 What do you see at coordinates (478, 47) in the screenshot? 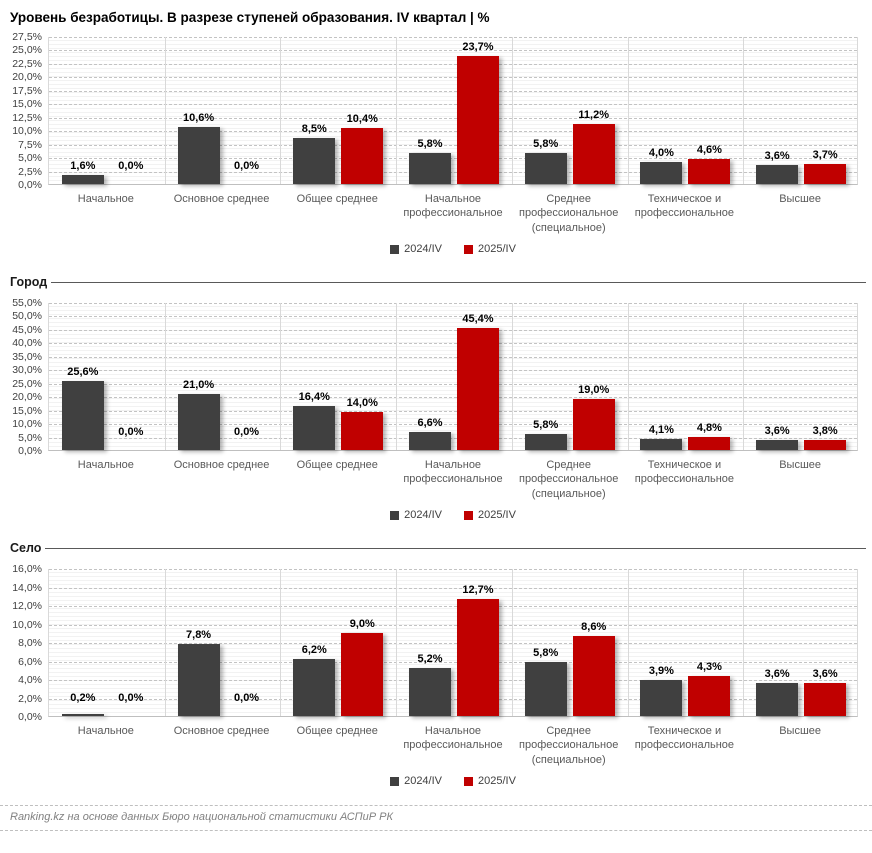
I see `value-label: 23,7%` at bounding box center [478, 47].